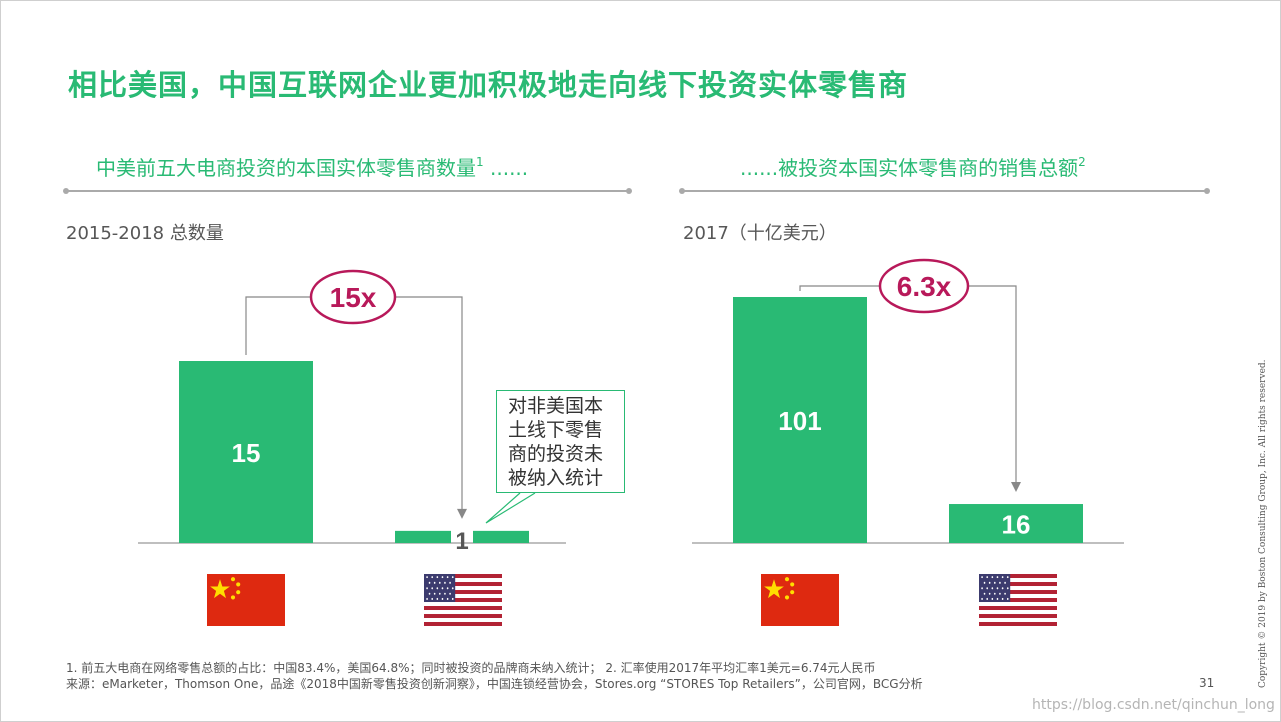  I want to click on right-heading-footnote-mark: 2, so click(1082, 162).